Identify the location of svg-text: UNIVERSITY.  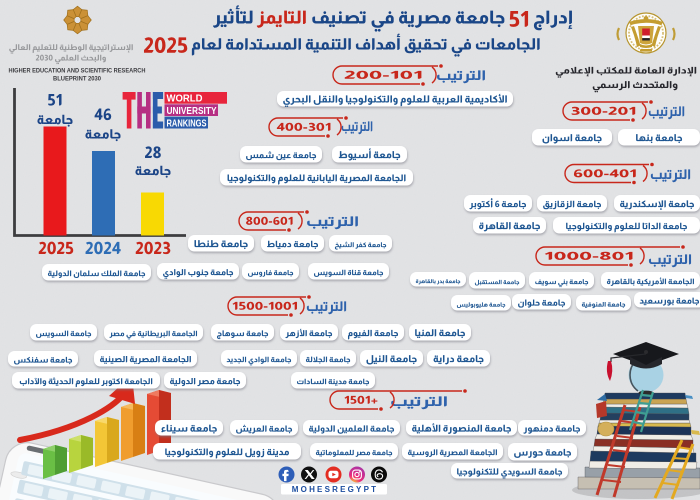
(192, 111).